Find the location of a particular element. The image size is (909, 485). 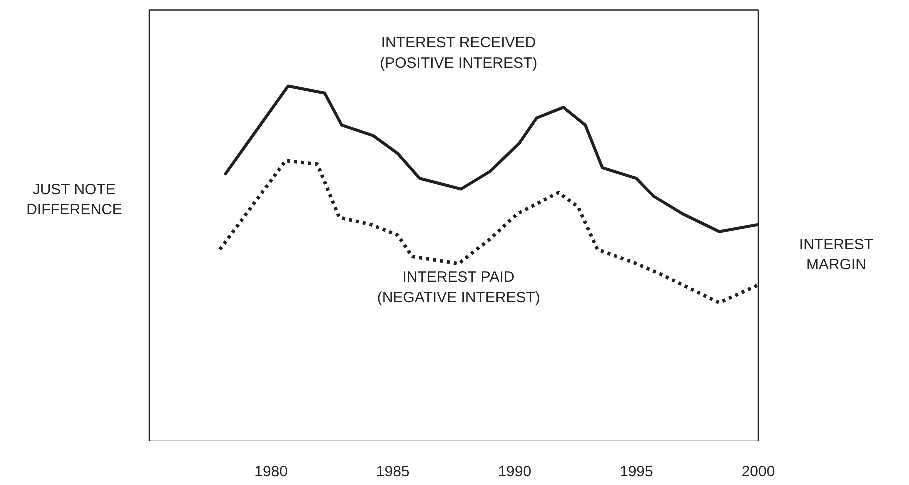

x-tick-label: 2000 is located at coordinates (759, 472).